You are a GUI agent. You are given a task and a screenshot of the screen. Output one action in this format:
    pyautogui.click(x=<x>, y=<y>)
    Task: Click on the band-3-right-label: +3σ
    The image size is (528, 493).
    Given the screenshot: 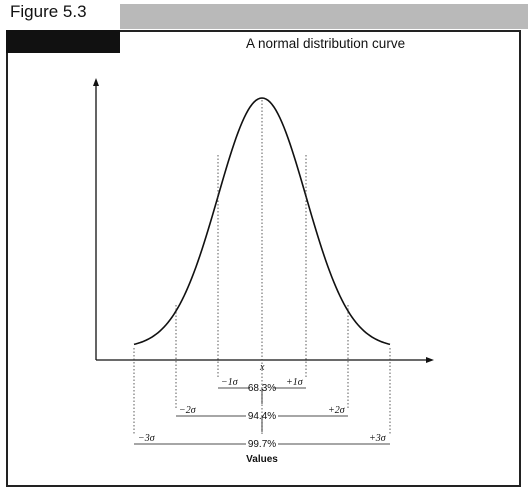 What is the action you would take?
    pyautogui.click(x=378, y=438)
    